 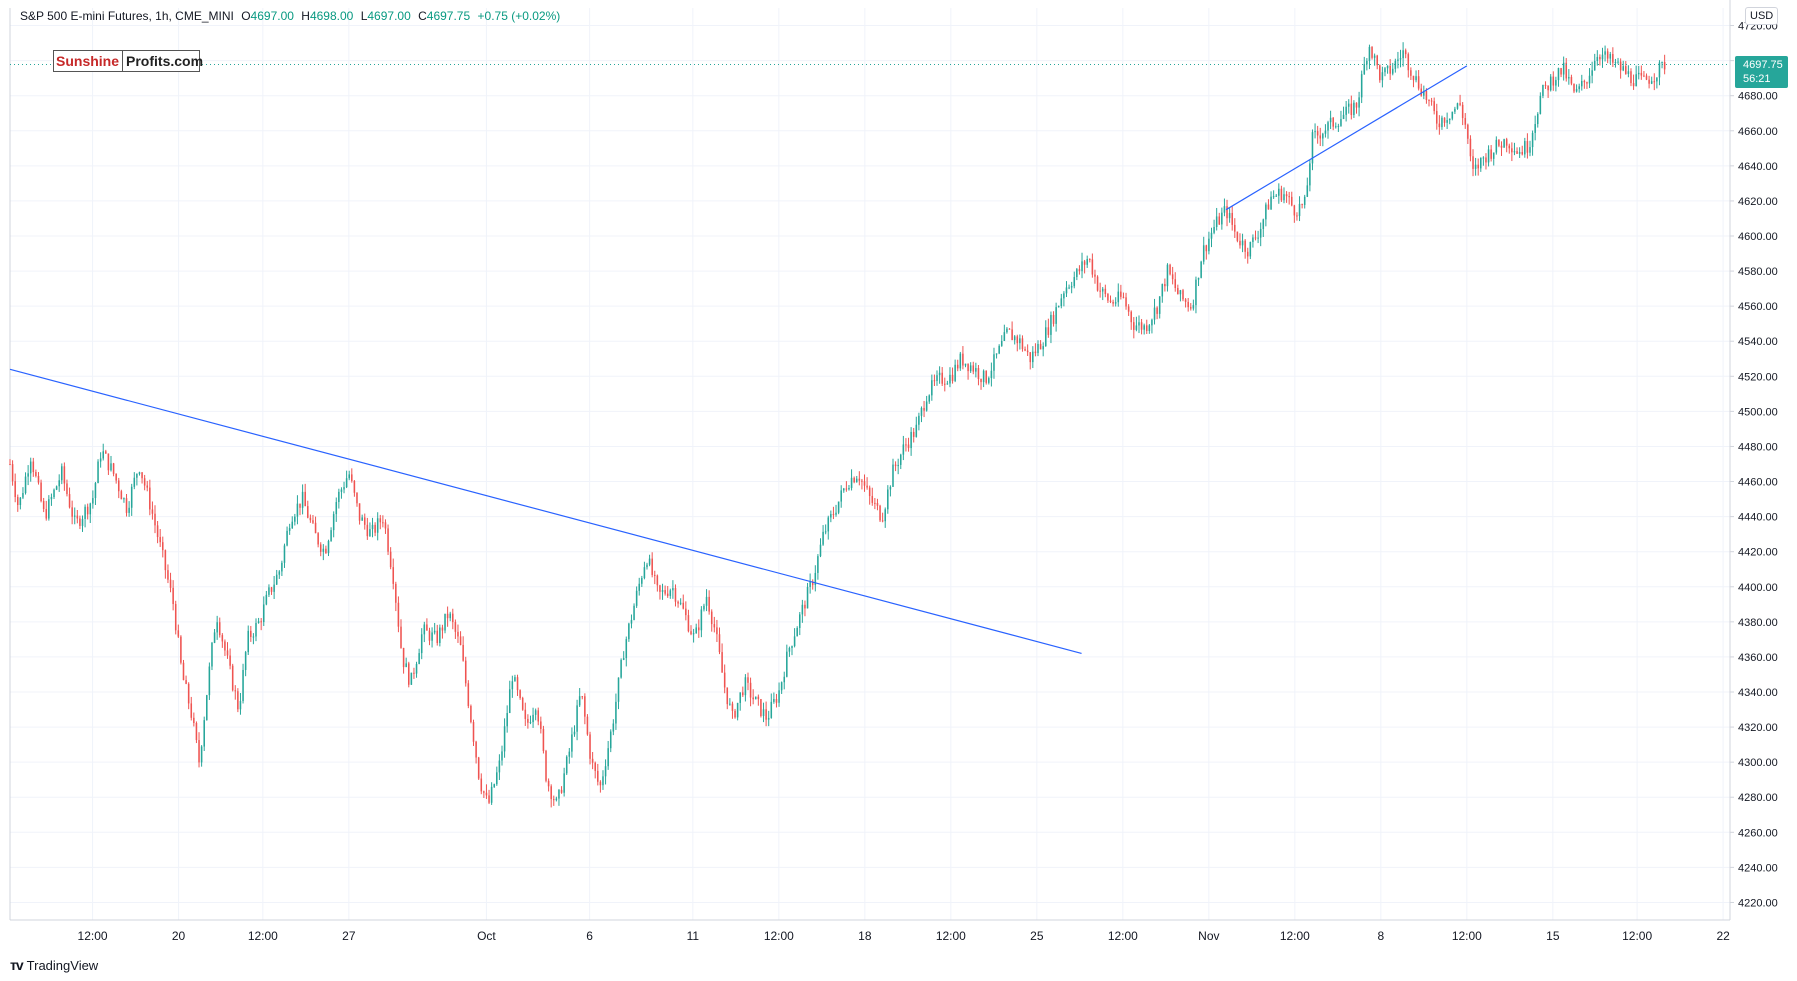 What do you see at coordinates (1037, 936) in the screenshot?
I see `x-tick-label: 25` at bounding box center [1037, 936].